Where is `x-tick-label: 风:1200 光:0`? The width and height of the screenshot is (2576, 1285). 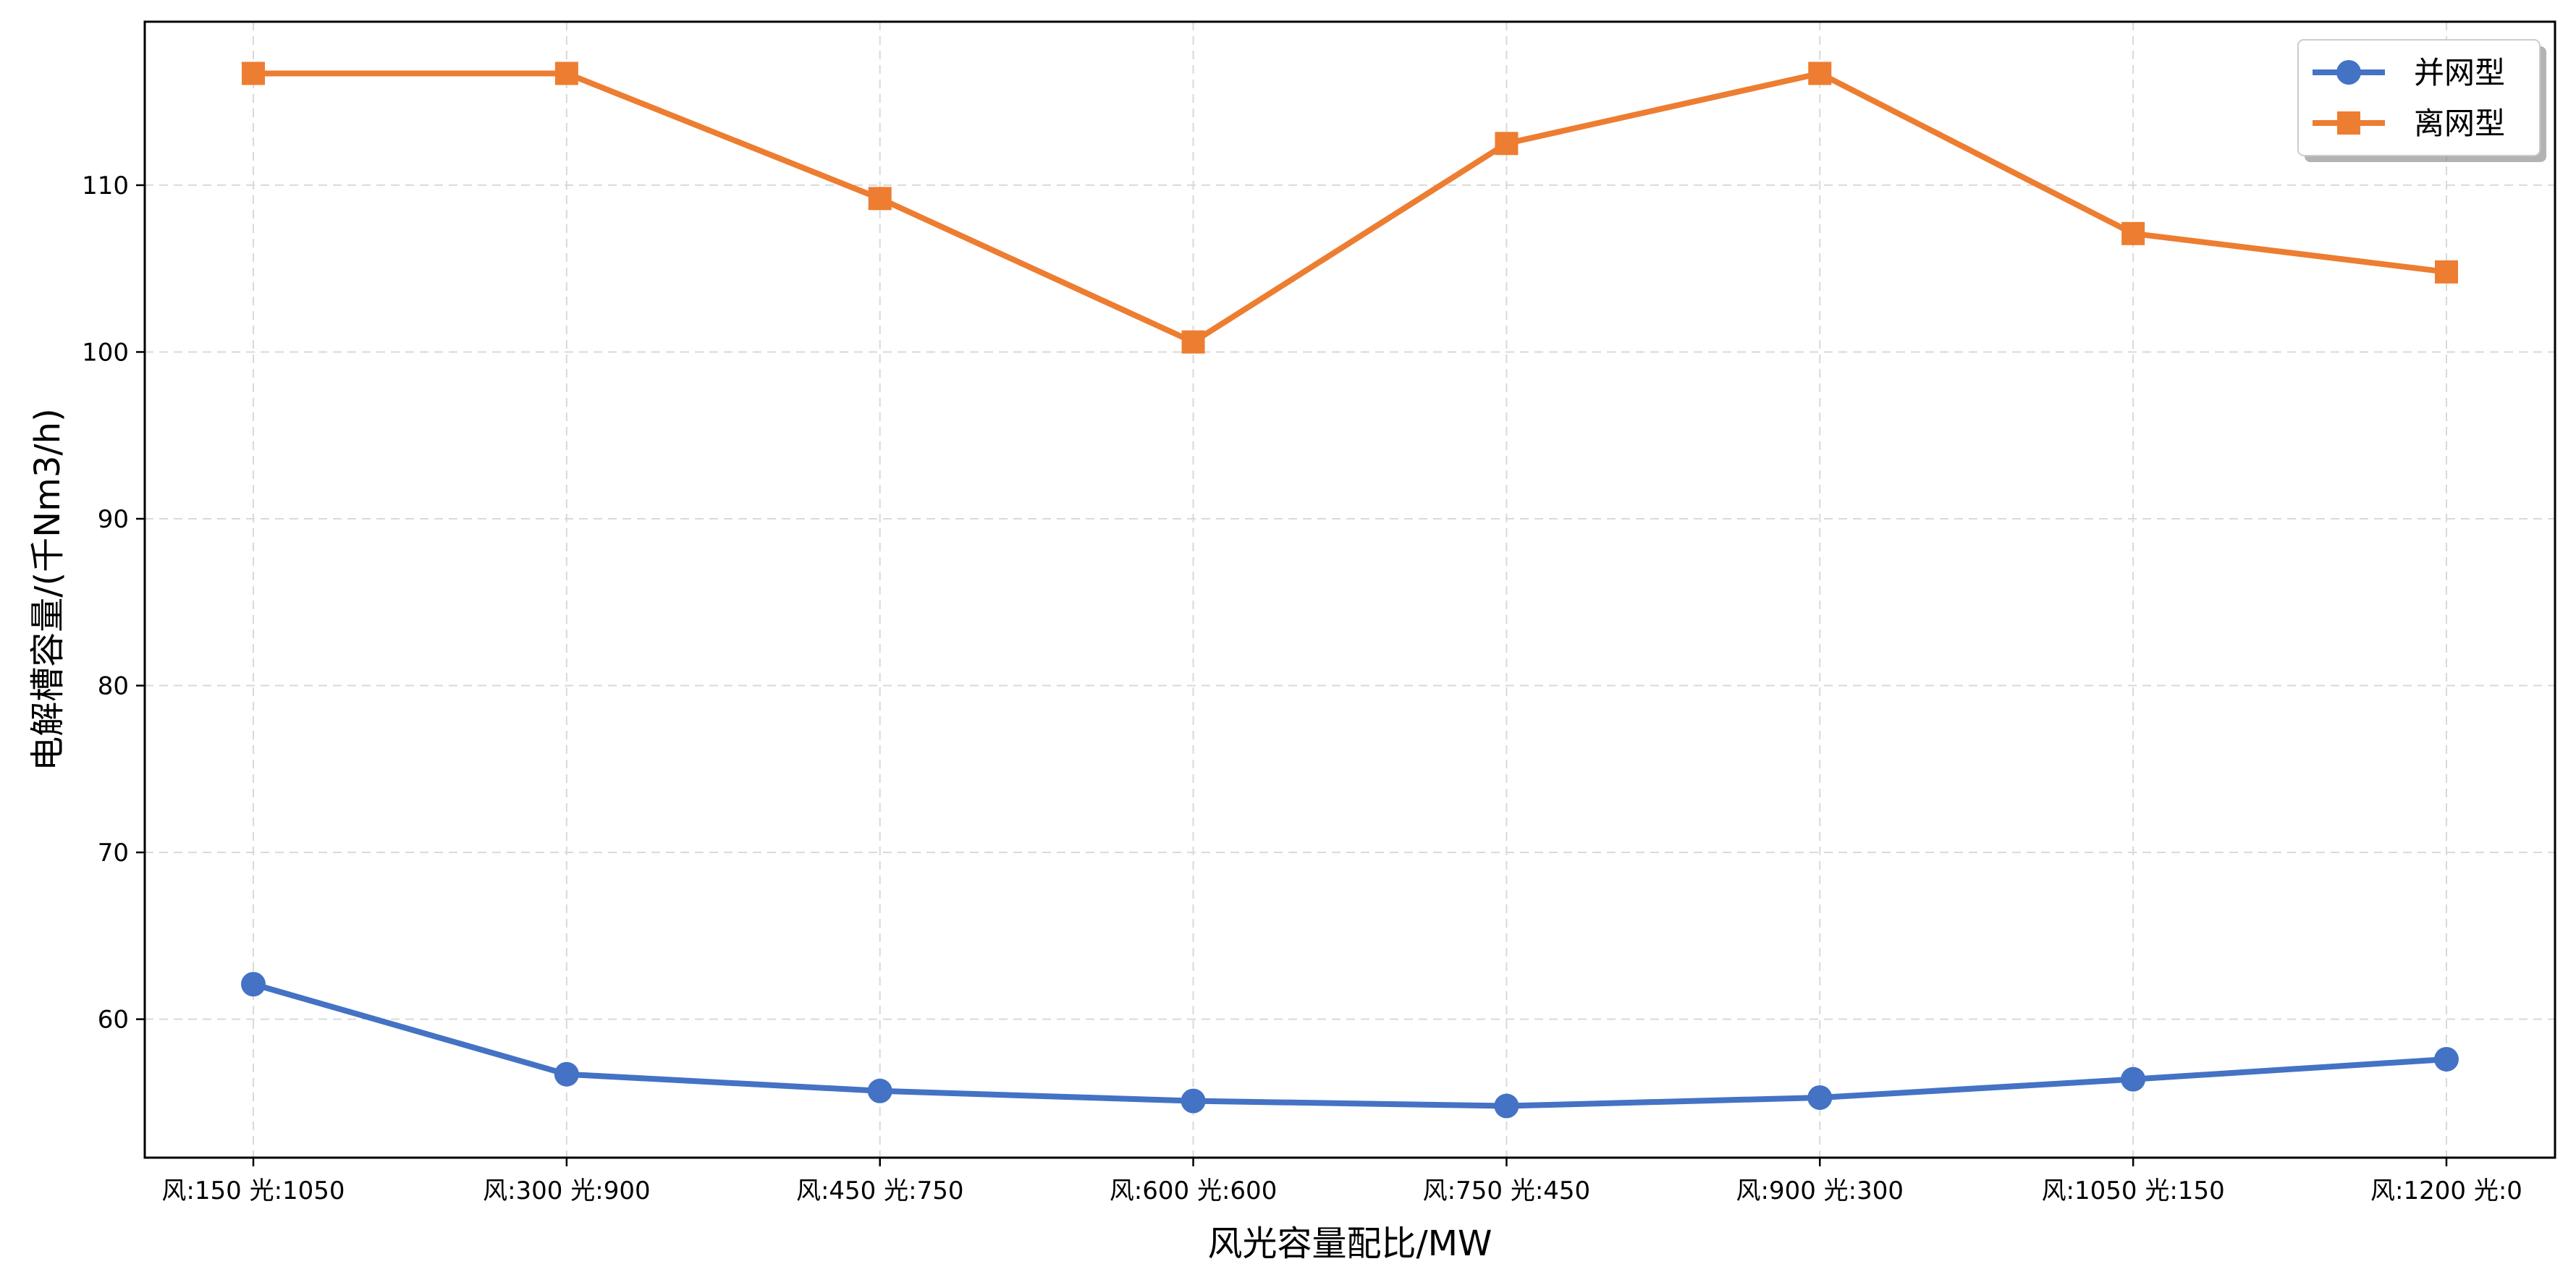 x-tick-label: 风:1200 光:0 is located at coordinates (2446, 1190).